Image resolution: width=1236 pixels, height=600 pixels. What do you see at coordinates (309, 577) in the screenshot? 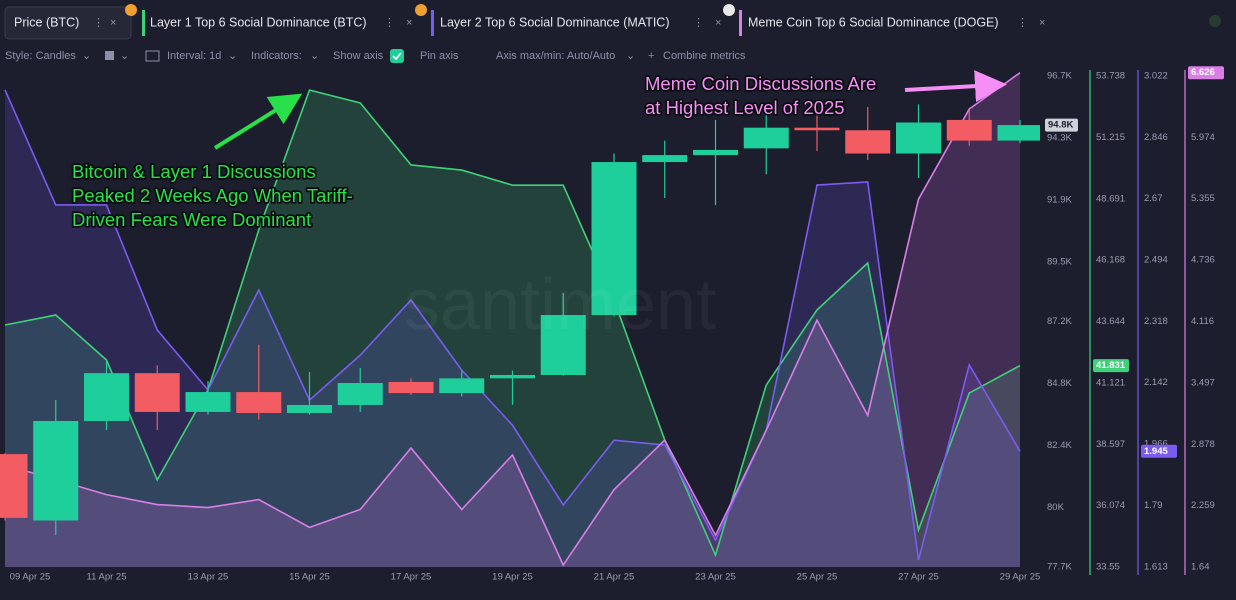
I see `x-tick-label: 15 Apr 25` at bounding box center [309, 577].